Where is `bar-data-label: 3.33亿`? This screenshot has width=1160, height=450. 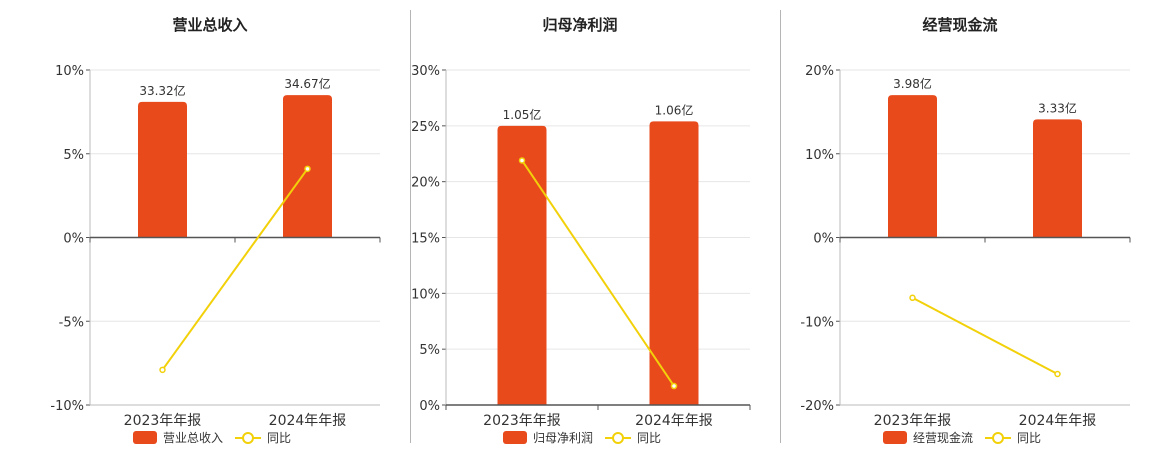 bar-data-label: 3.33亿 is located at coordinates (1057, 107).